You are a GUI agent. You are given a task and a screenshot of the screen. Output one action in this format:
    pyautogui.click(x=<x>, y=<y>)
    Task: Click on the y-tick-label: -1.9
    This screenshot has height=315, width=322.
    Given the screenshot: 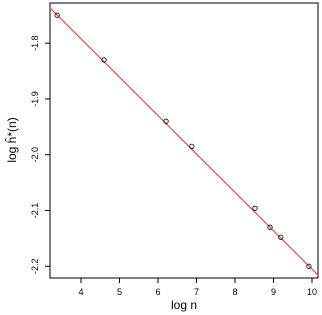 What is the action you would take?
    pyautogui.click(x=35, y=99)
    